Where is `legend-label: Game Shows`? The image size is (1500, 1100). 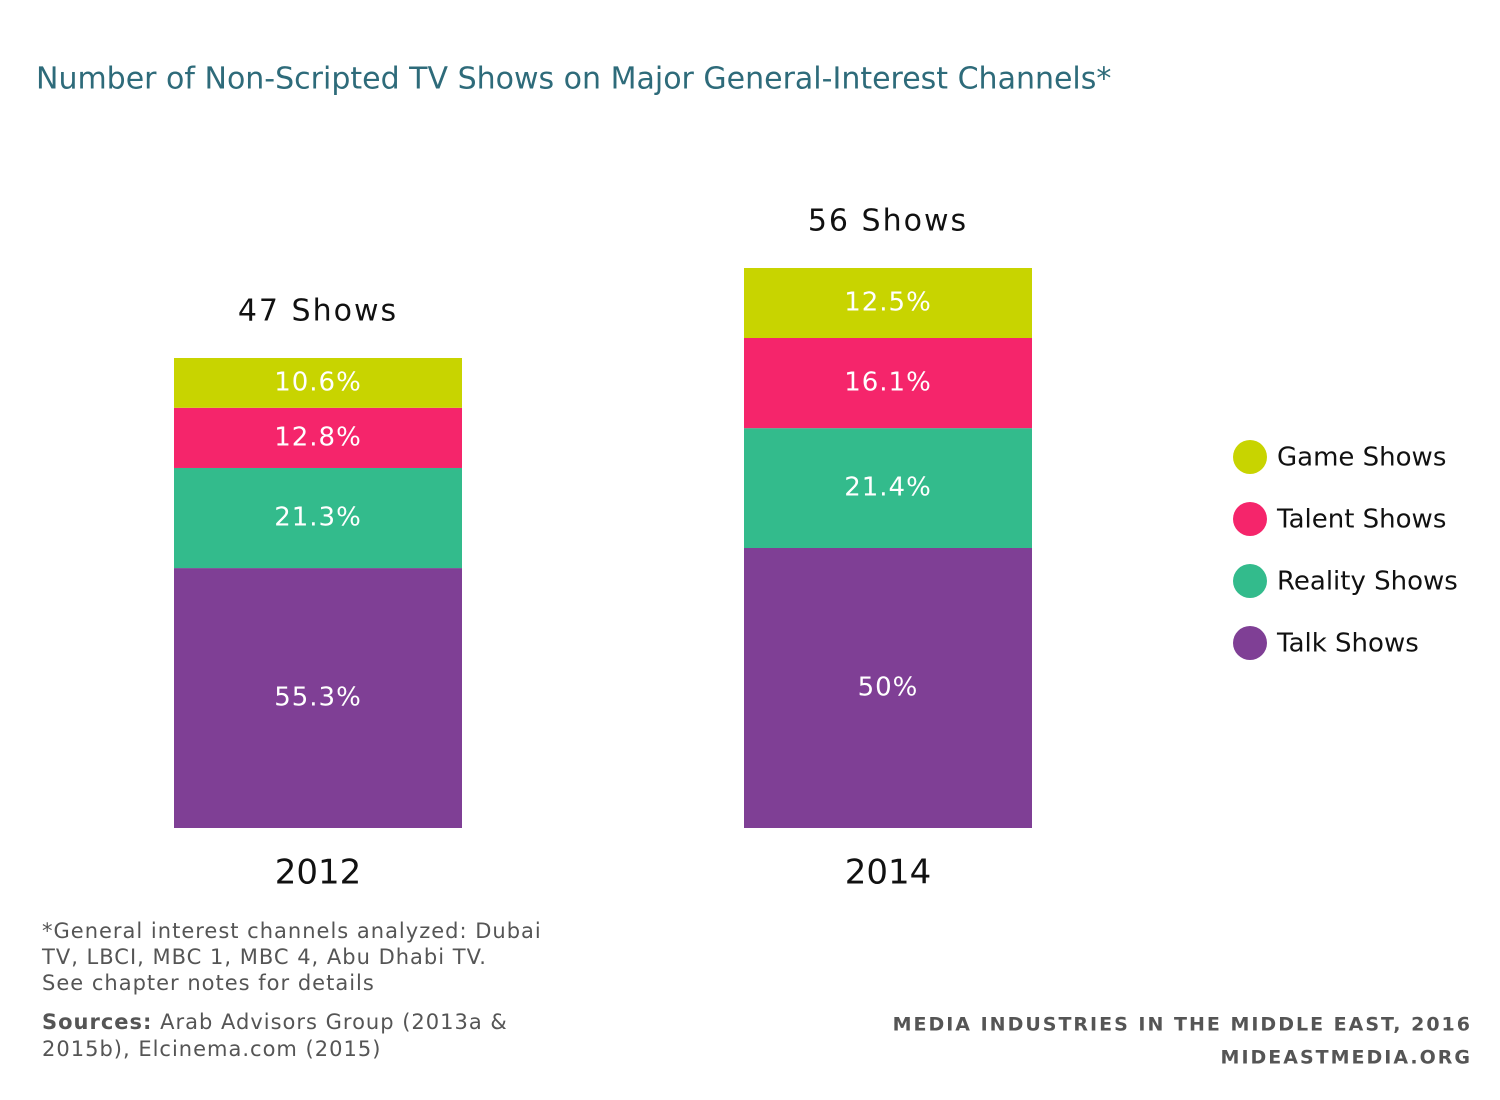 legend-label: Game Shows is located at coordinates (1361, 458).